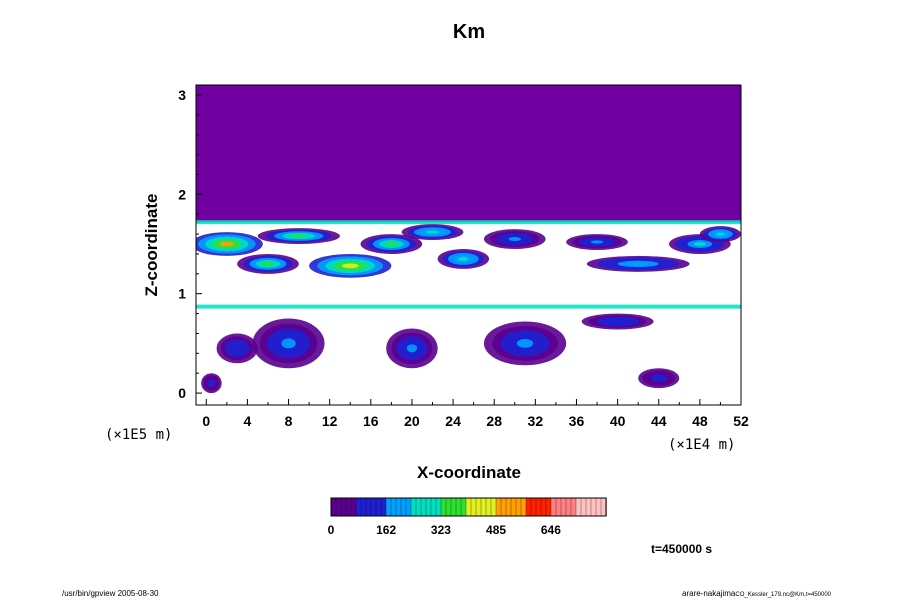 This screenshot has height=600, width=900. I want to click on x-tick-label: 12, so click(330, 421).